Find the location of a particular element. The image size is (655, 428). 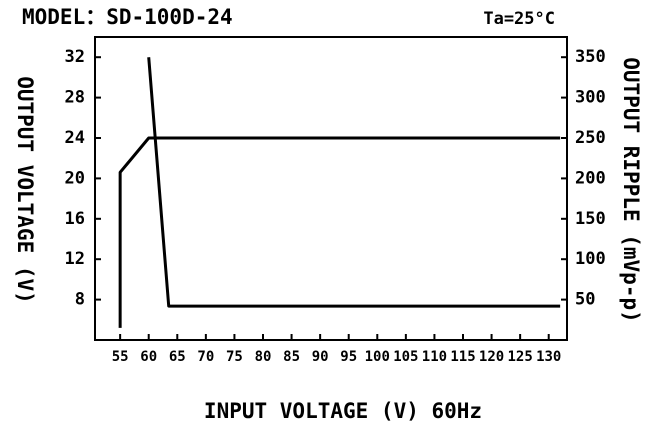

x-tick-label: 65 is located at coordinates (177, 357).